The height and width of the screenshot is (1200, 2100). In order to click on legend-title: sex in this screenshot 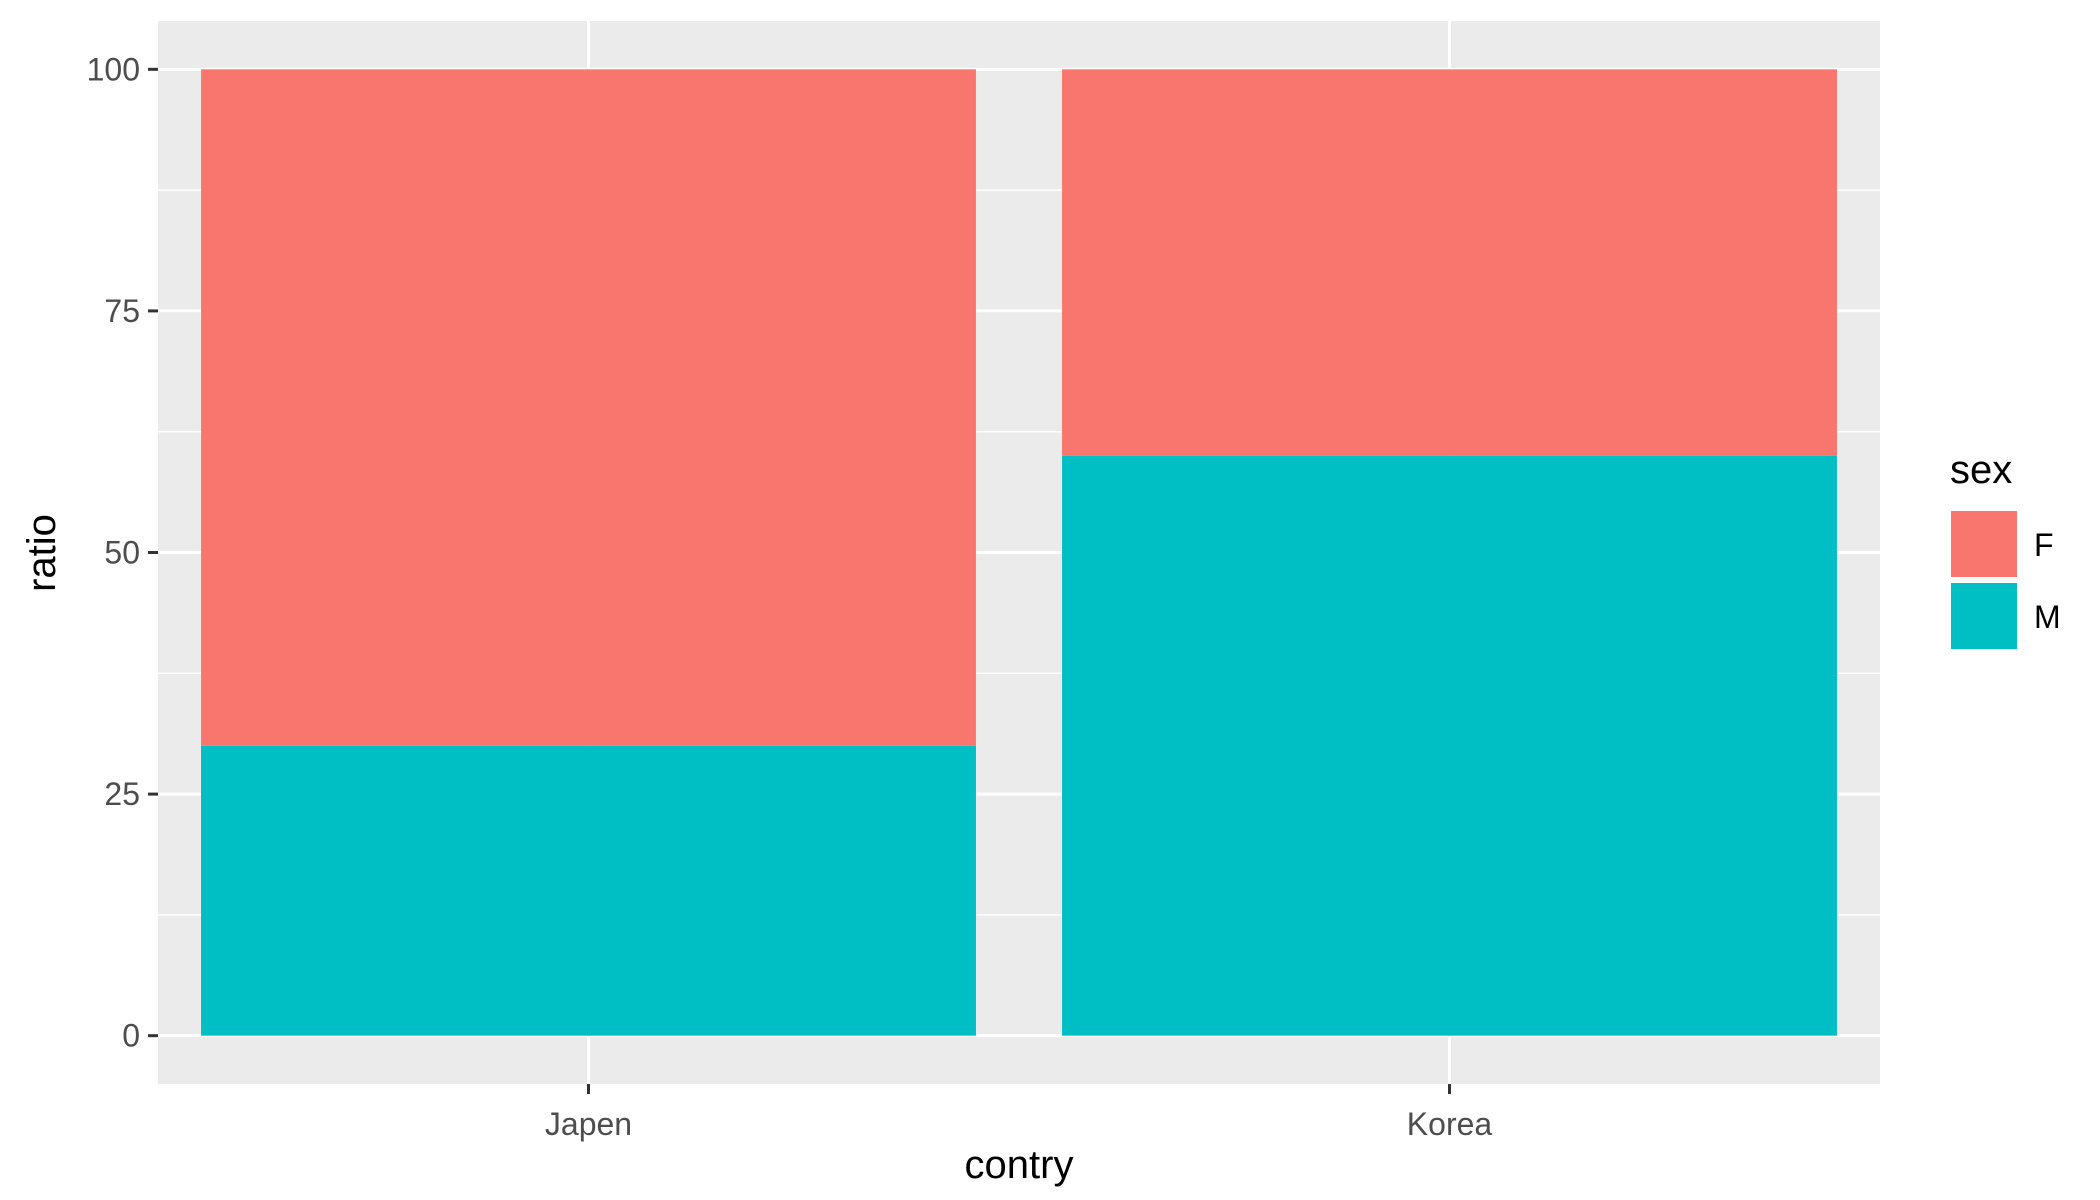, I will do `click(1981, 470)`.